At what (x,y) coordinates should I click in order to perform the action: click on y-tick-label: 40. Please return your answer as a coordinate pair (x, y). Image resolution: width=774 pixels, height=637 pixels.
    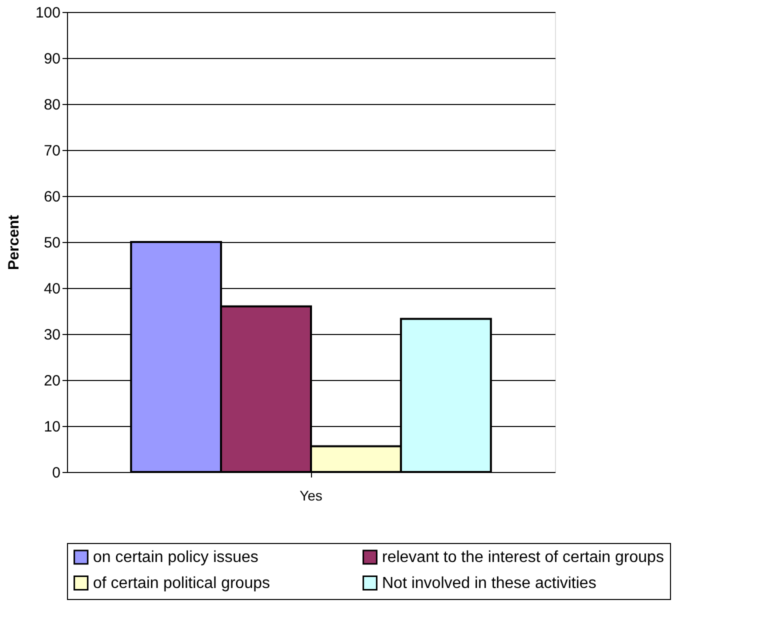
    Looking at the image, I should click on (52, 289).